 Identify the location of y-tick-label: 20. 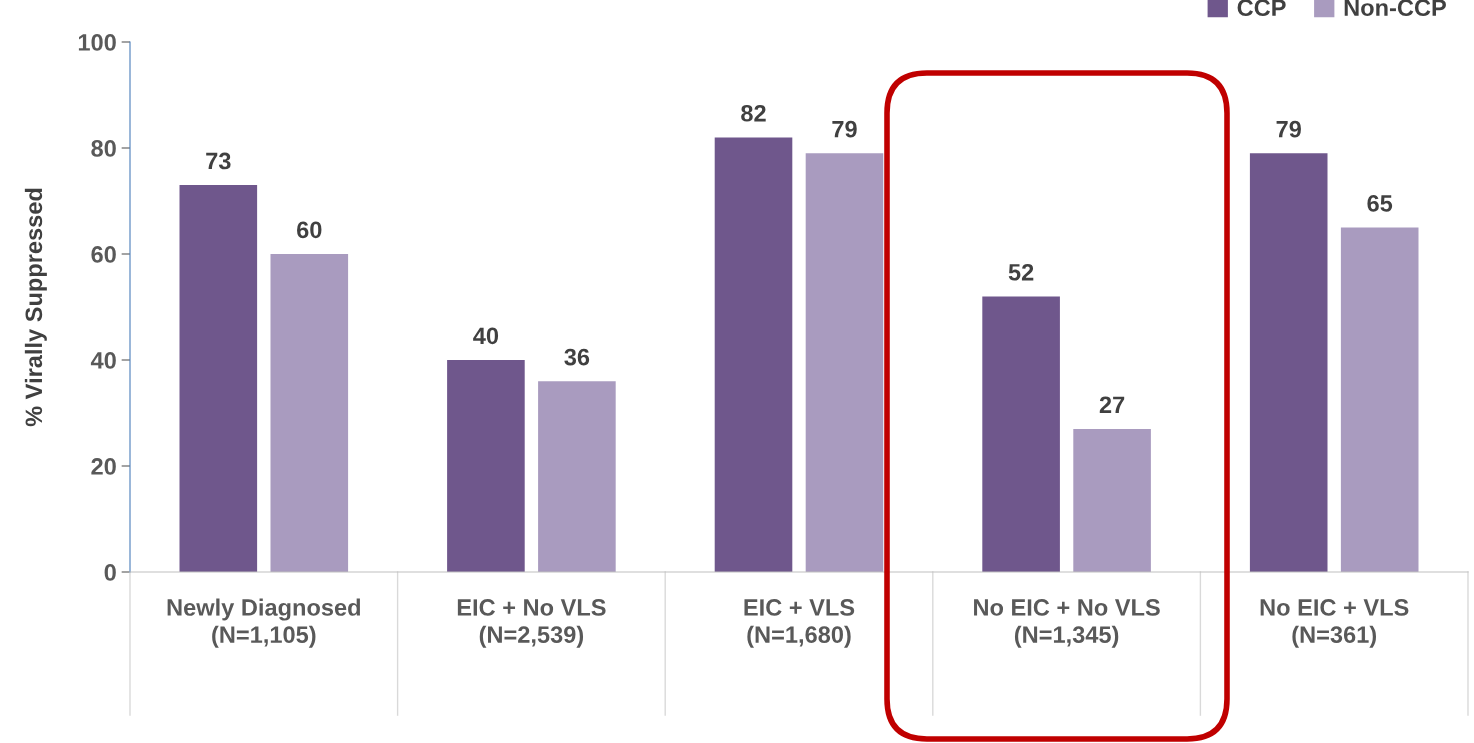
(103, 466).